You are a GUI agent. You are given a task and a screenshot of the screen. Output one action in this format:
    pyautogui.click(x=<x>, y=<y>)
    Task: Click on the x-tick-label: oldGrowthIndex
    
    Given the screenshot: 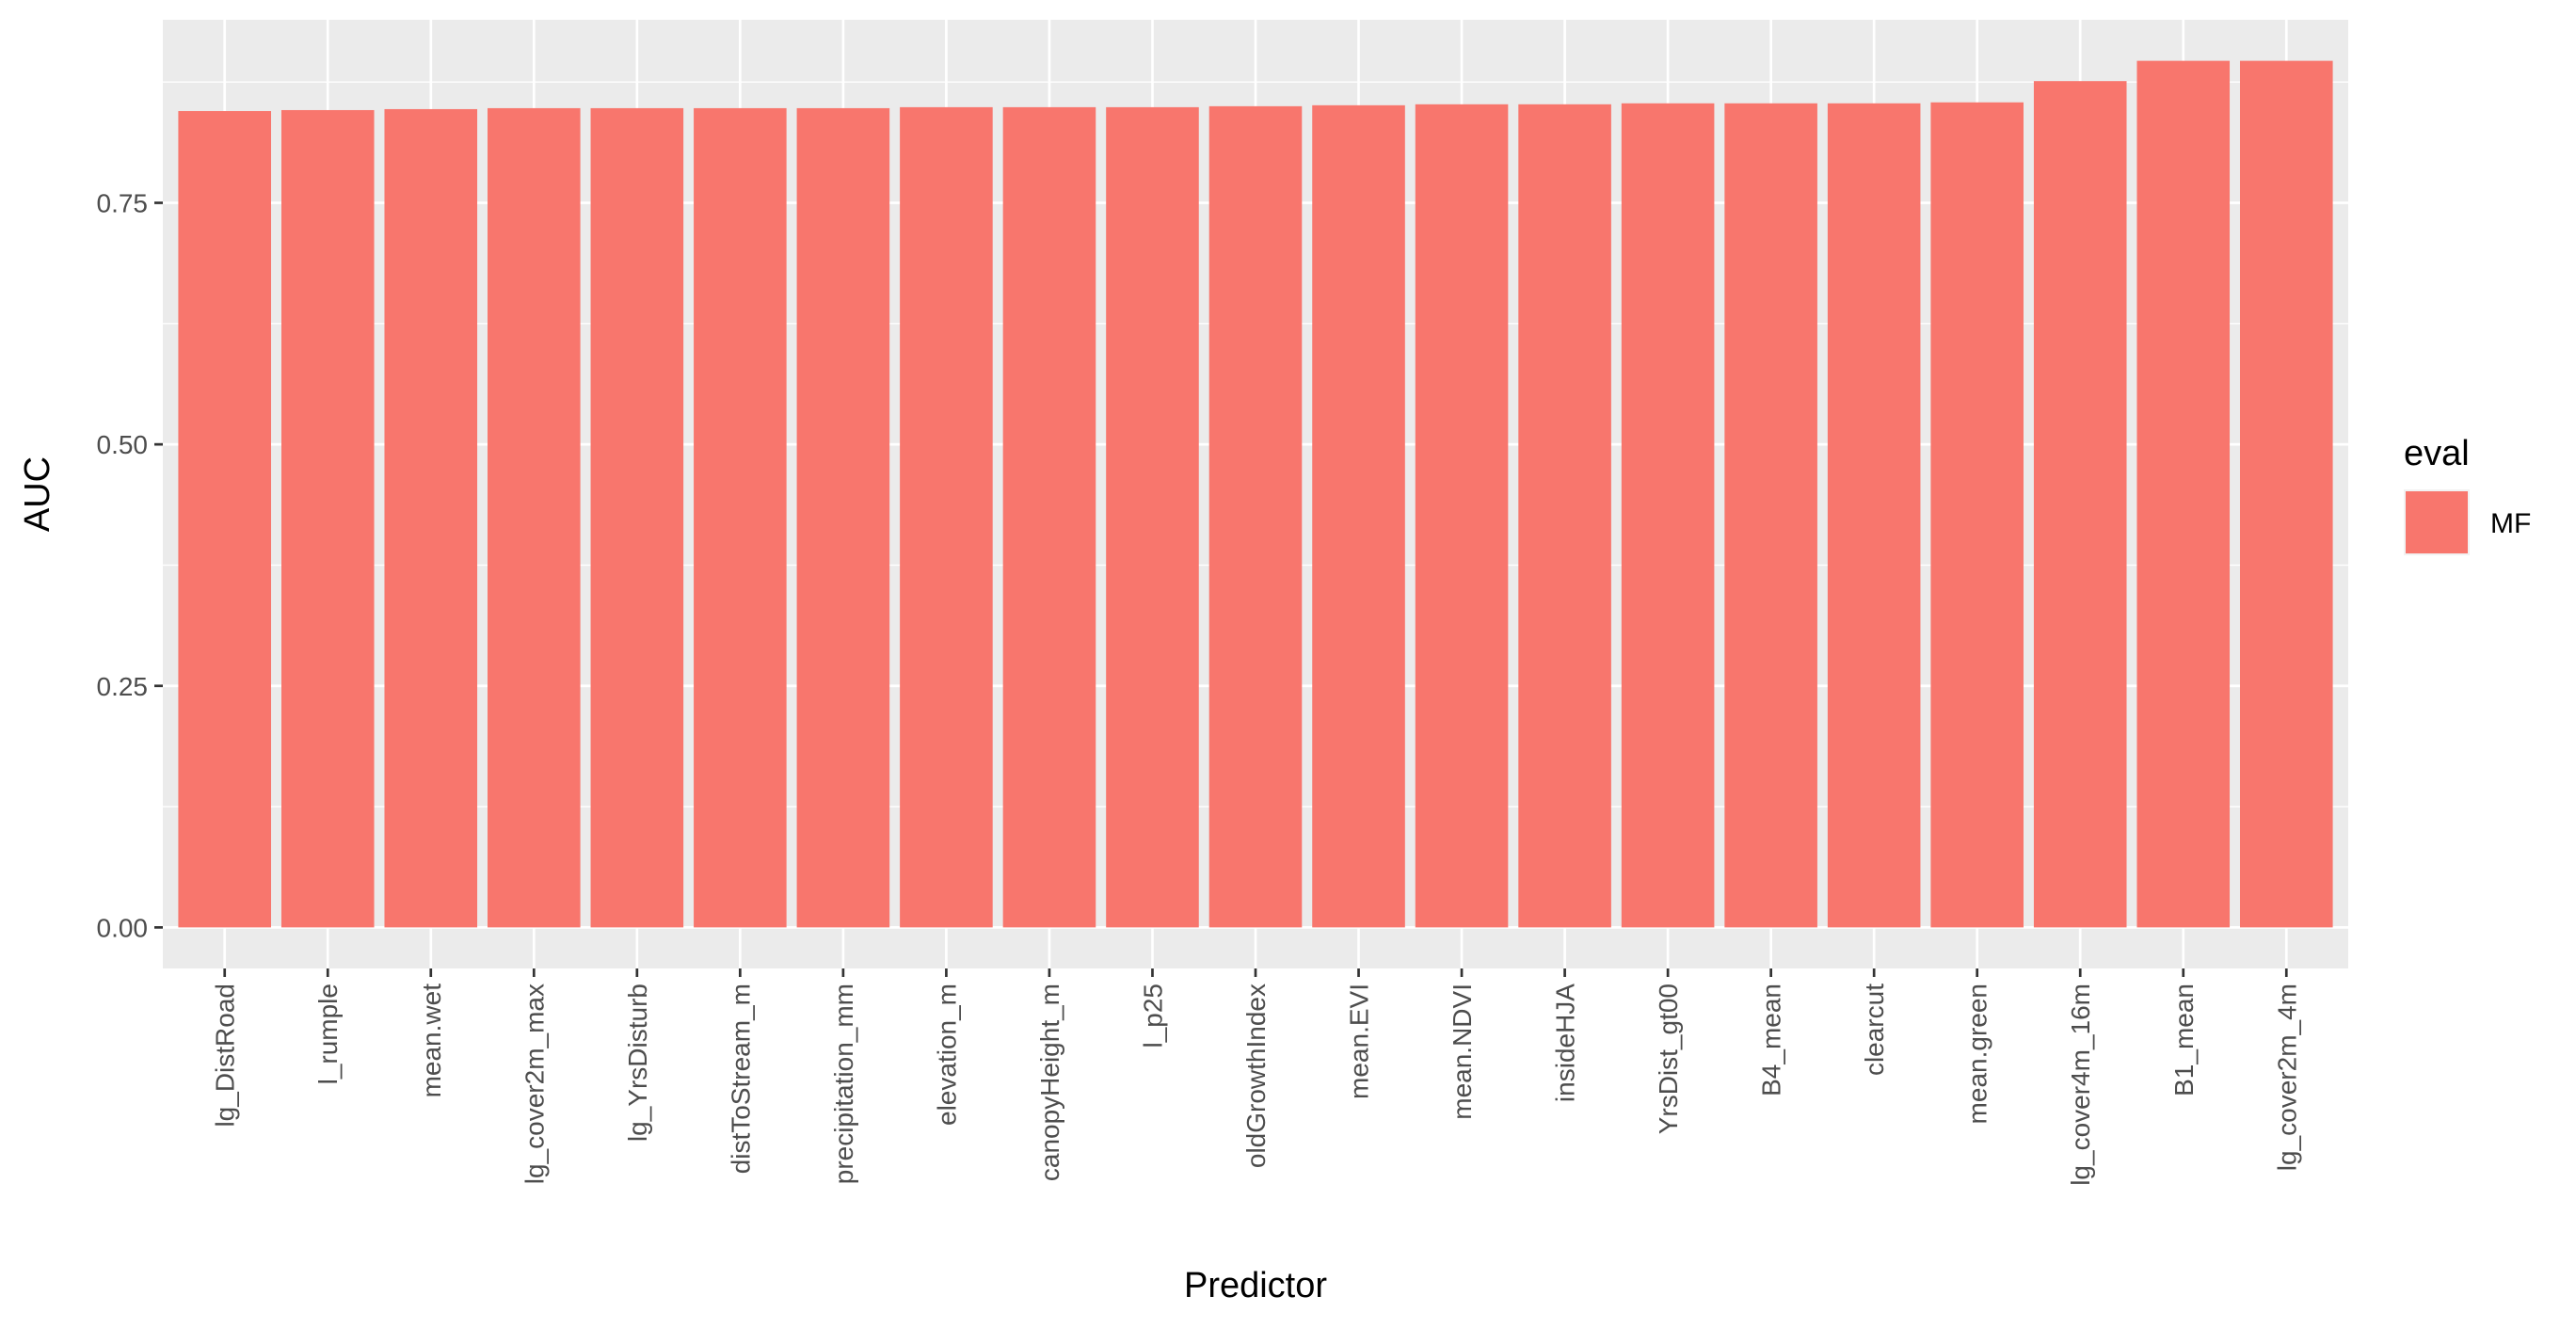 What is the action you would take?
    pyautogui.click(x=1256, y=1076)
    